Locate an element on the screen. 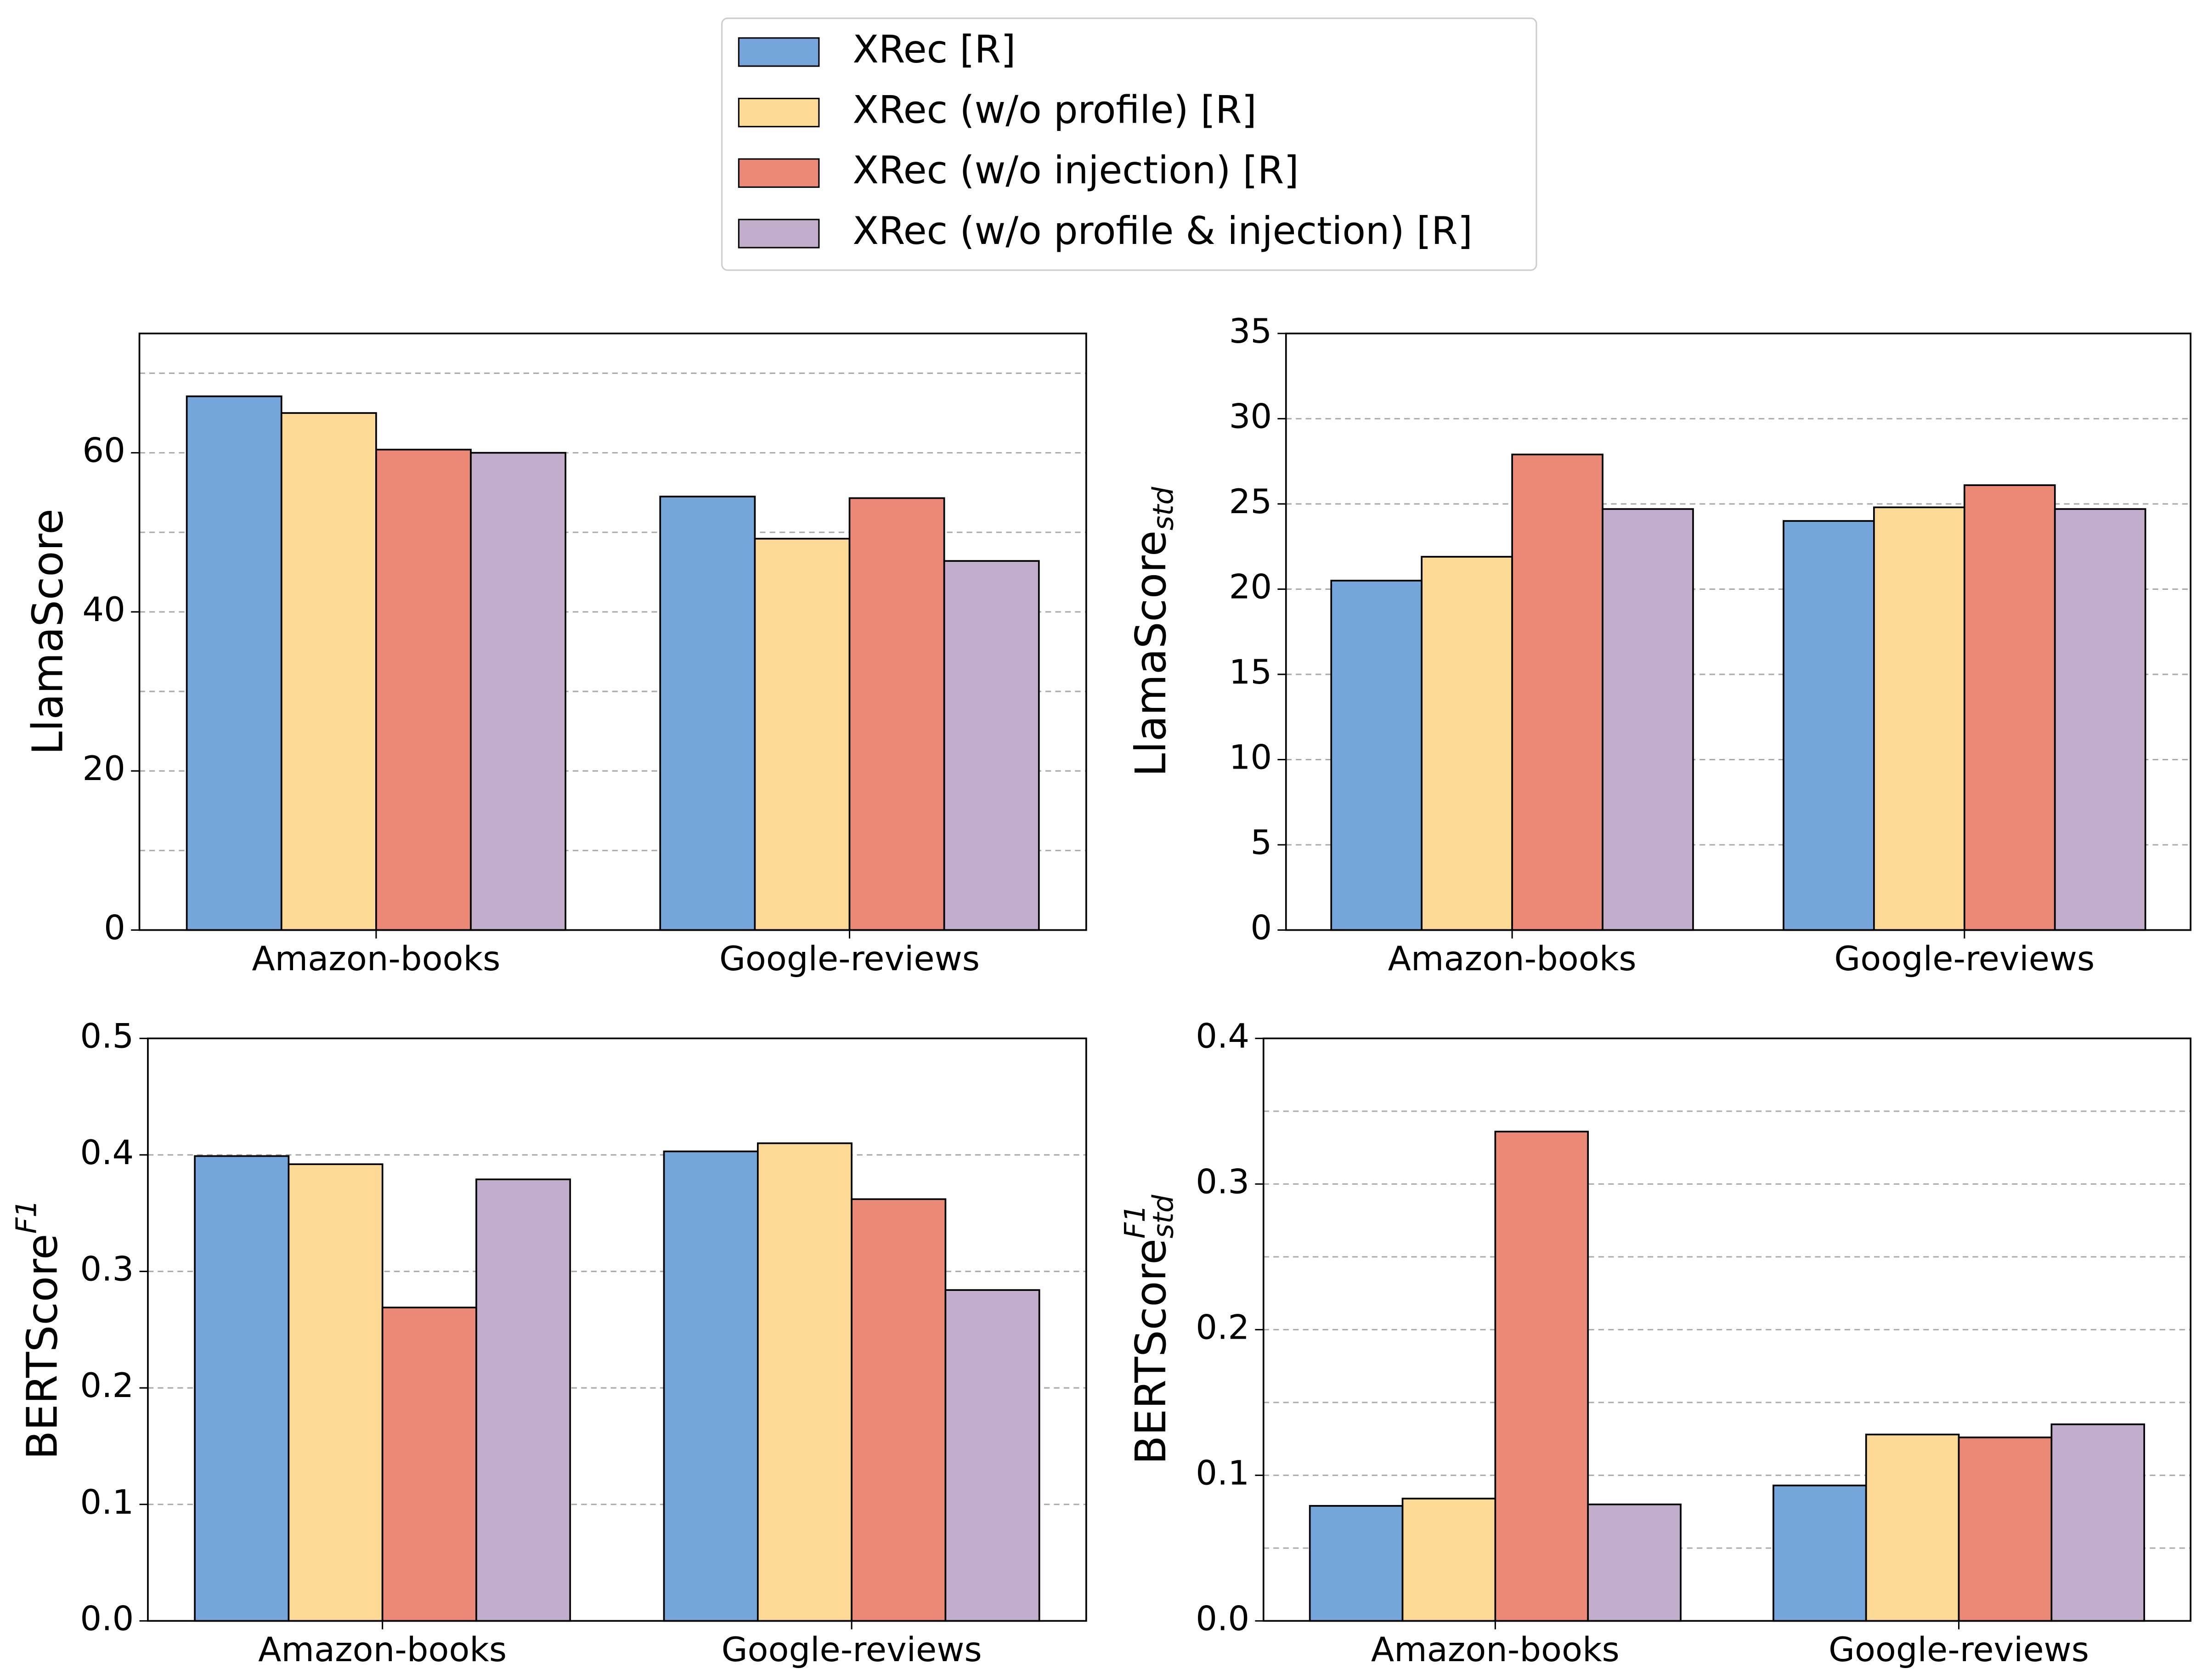 The image size is (2202, 1680). y-tick-label: 60 is located at coordinates (103, 450).